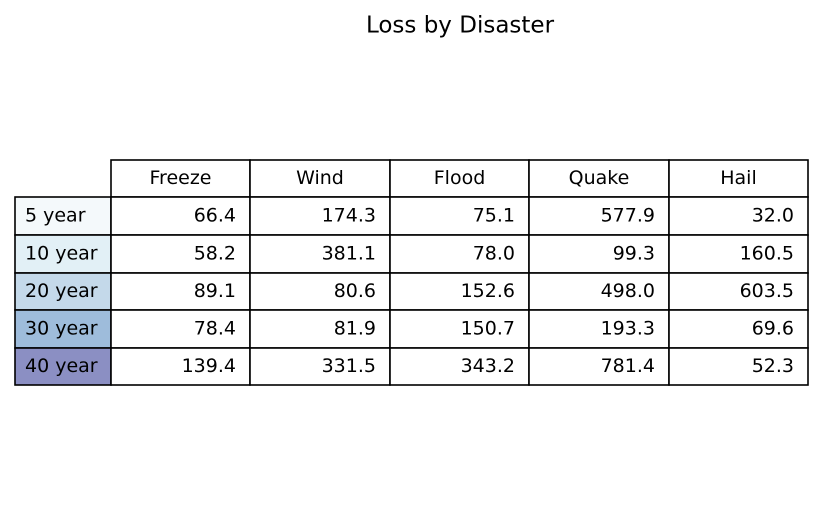 The width and height of the screenshot is (823, 514). Describe the element at coordinates (628, 291) in the screenshot. I see `cell-value: 498.0` at that location.